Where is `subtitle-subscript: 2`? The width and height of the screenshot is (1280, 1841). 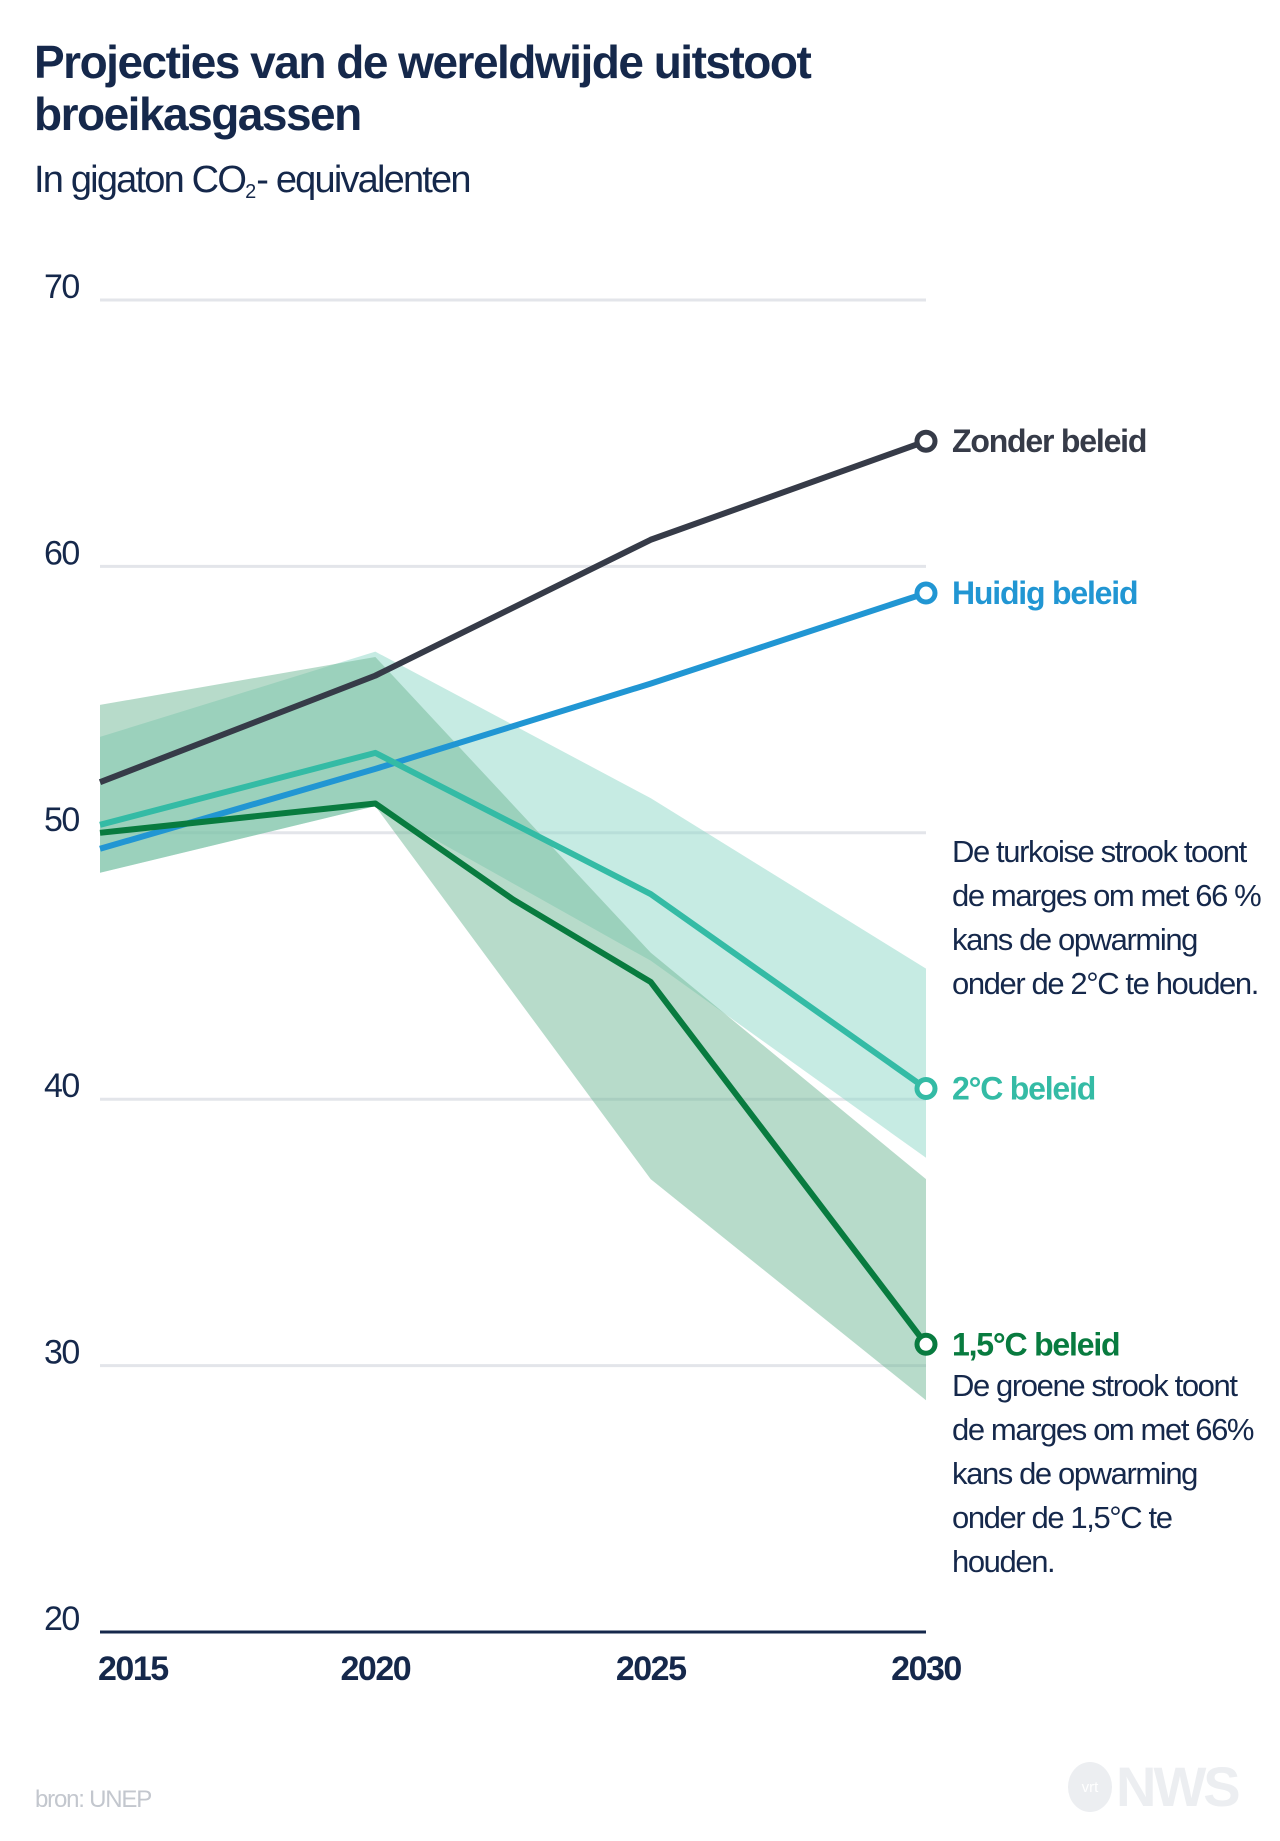
subtitle-subscript: 2 is located at coordinates (251, 192).